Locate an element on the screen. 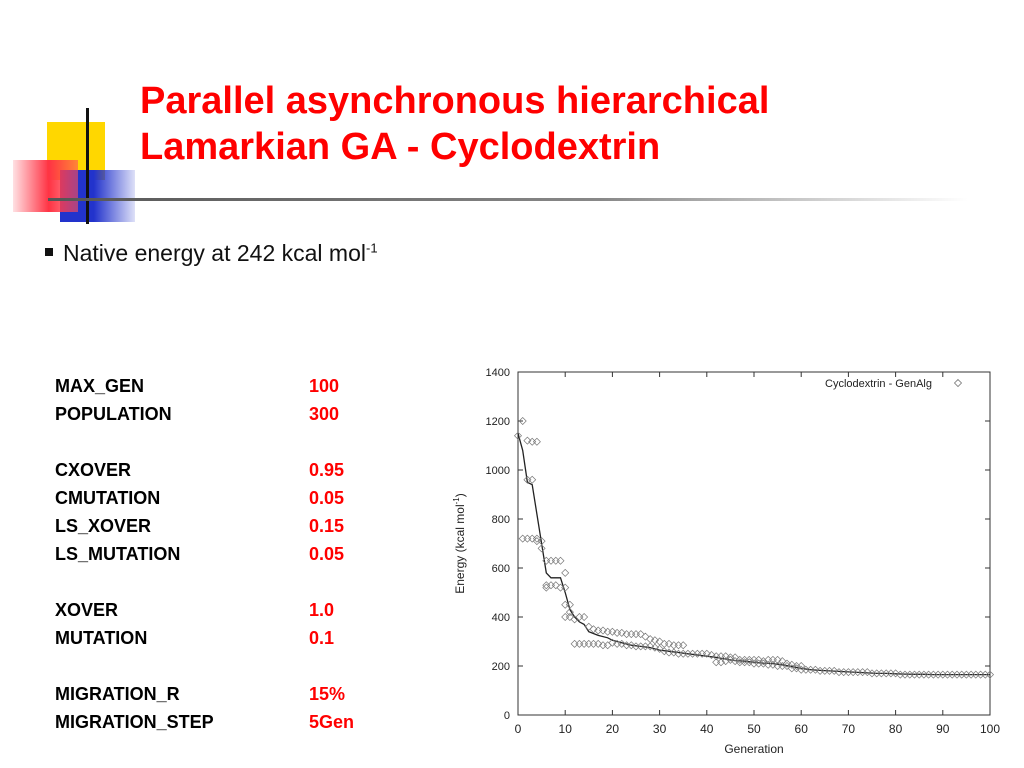 The image size is (1024, 768). parameter-name: CMUTATION is located at coordinates (108, 498).